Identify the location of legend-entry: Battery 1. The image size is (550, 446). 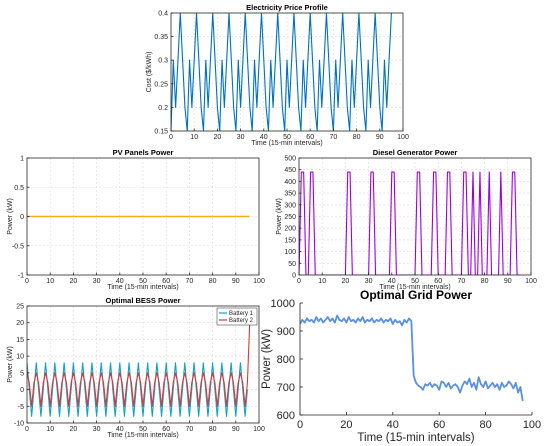
(241, 314).